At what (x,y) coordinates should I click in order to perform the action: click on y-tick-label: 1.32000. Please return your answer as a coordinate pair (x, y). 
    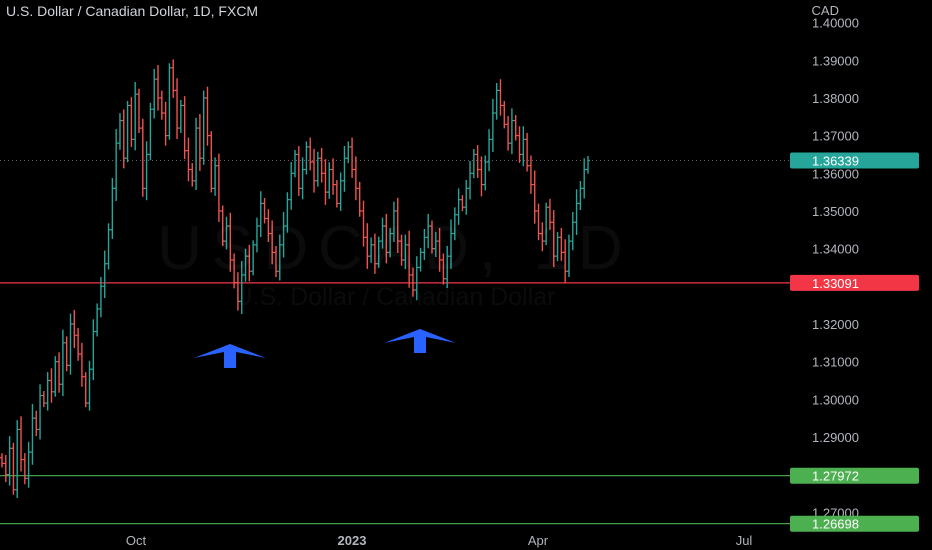
    Looking at the image, I should click on (835, 324).